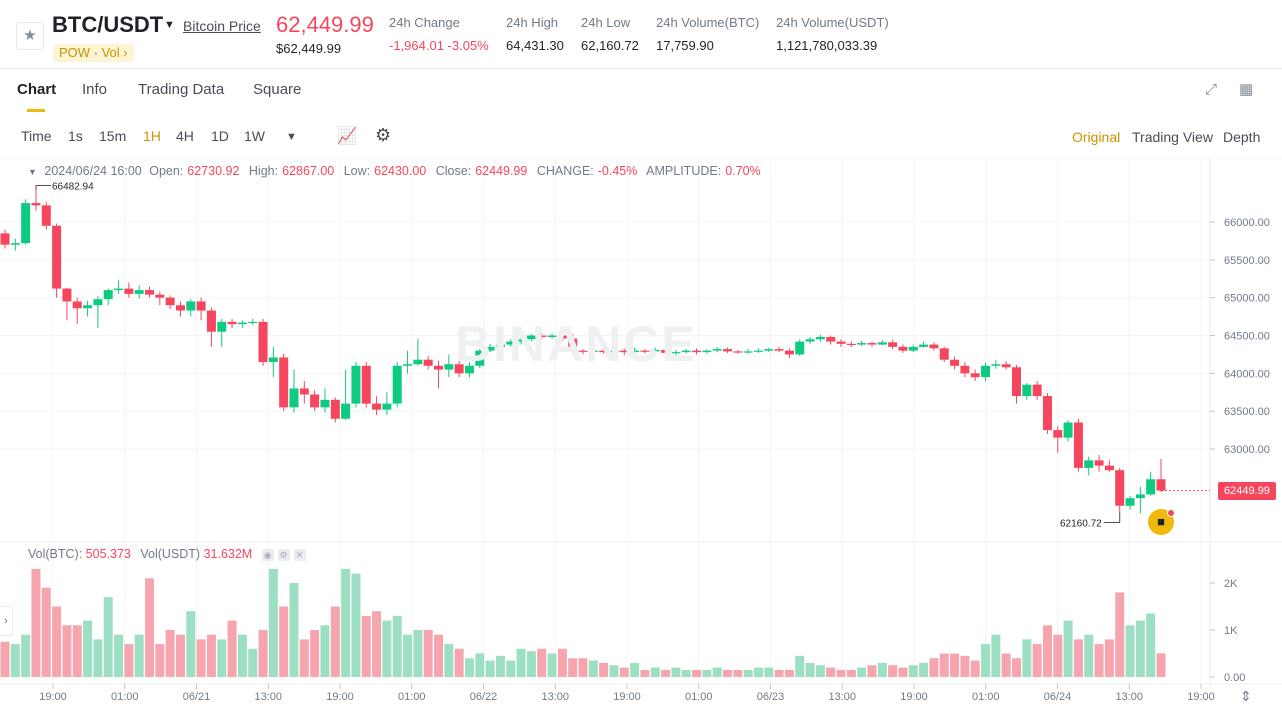 The image size is (1282, 717). I want to click on view-trading-view: Trading View, so click(1172, 137).